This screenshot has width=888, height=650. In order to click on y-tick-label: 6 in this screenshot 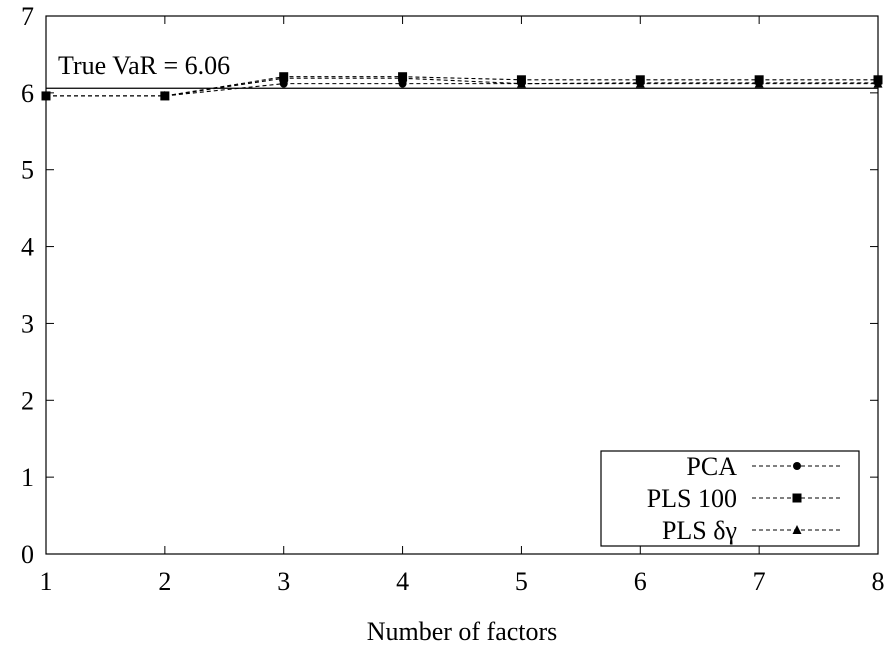, I will do `click(27, 93)`.